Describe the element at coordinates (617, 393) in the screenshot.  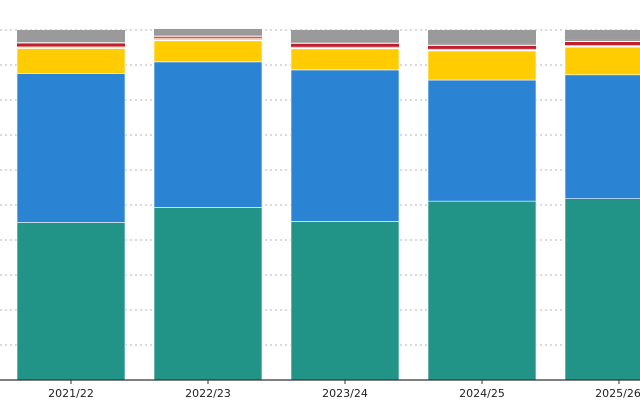
I see `x-tick-label: 2025/26` at that location.